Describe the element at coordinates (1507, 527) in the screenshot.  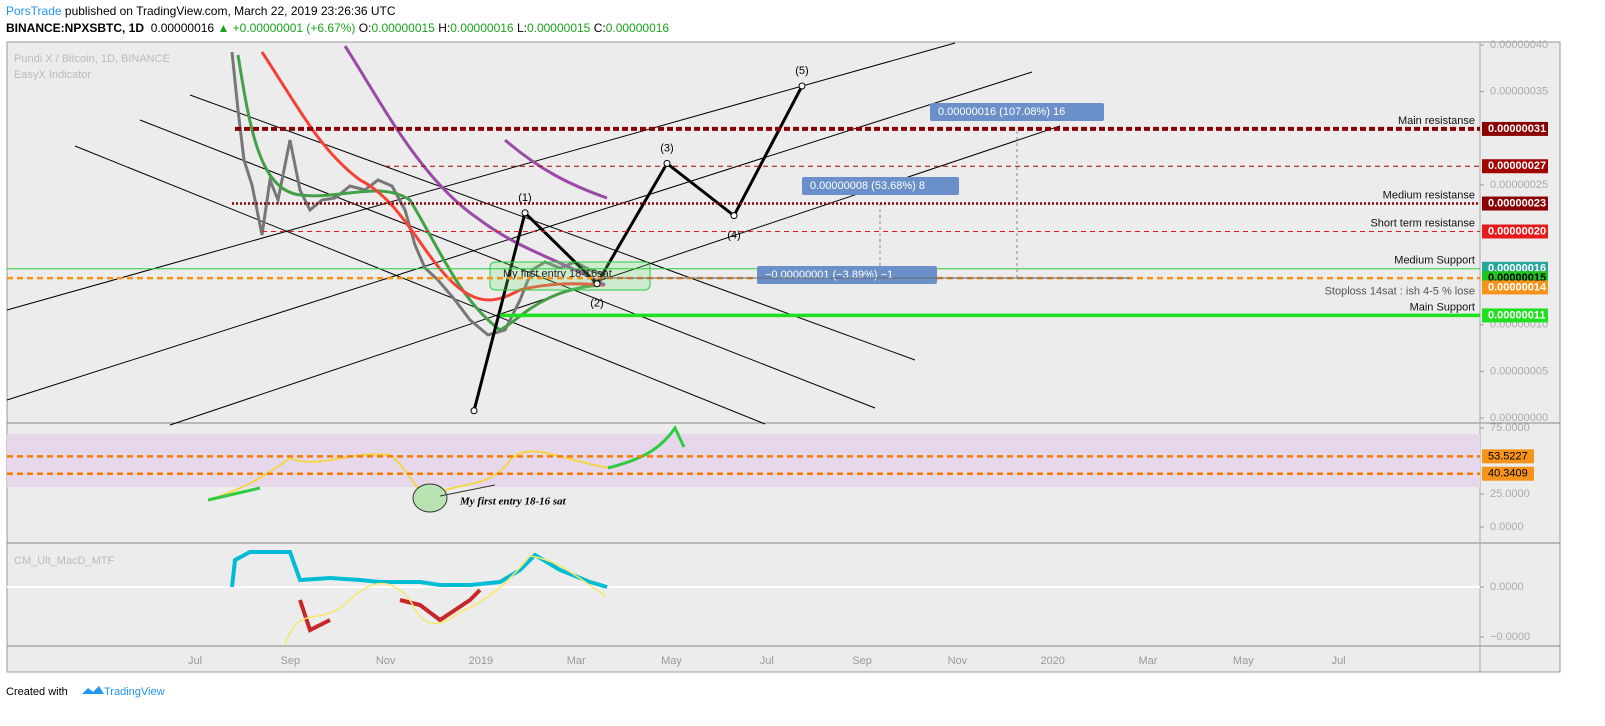
I see `rsi-tick-label: 0.0000` at that location.